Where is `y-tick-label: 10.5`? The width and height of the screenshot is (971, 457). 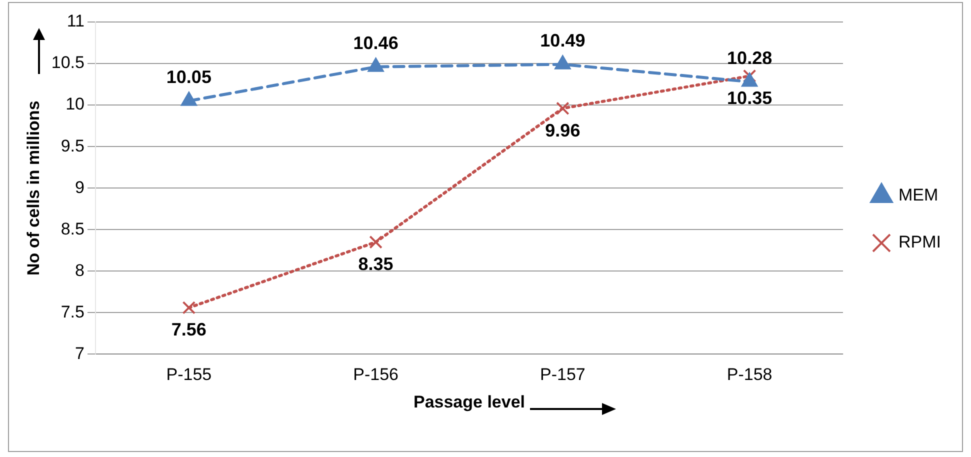 y-tick-label: 10.5 is located at coordinates (67, 62).